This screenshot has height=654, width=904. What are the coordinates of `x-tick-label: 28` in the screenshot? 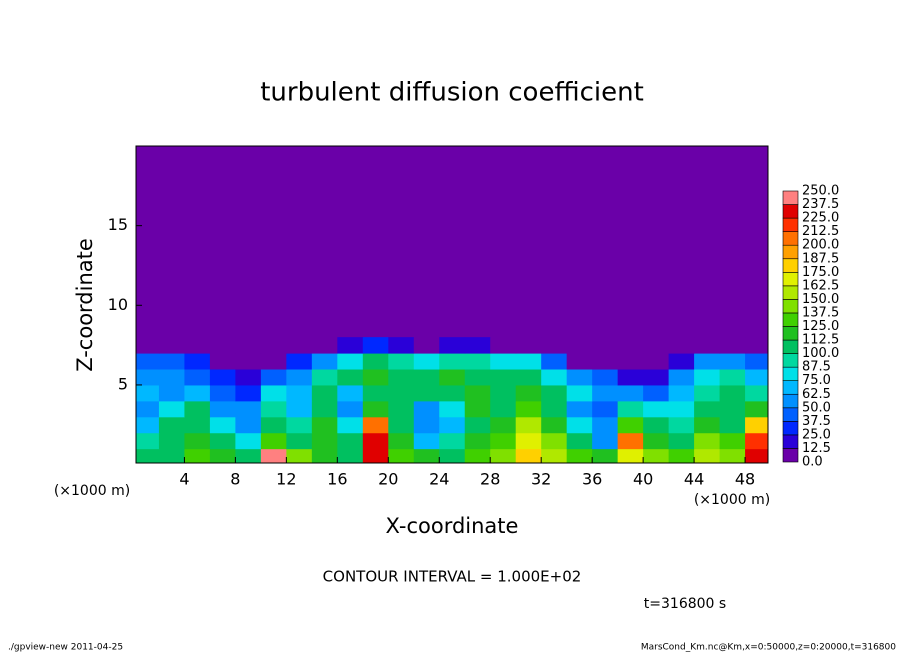 It's located at (490, 479).